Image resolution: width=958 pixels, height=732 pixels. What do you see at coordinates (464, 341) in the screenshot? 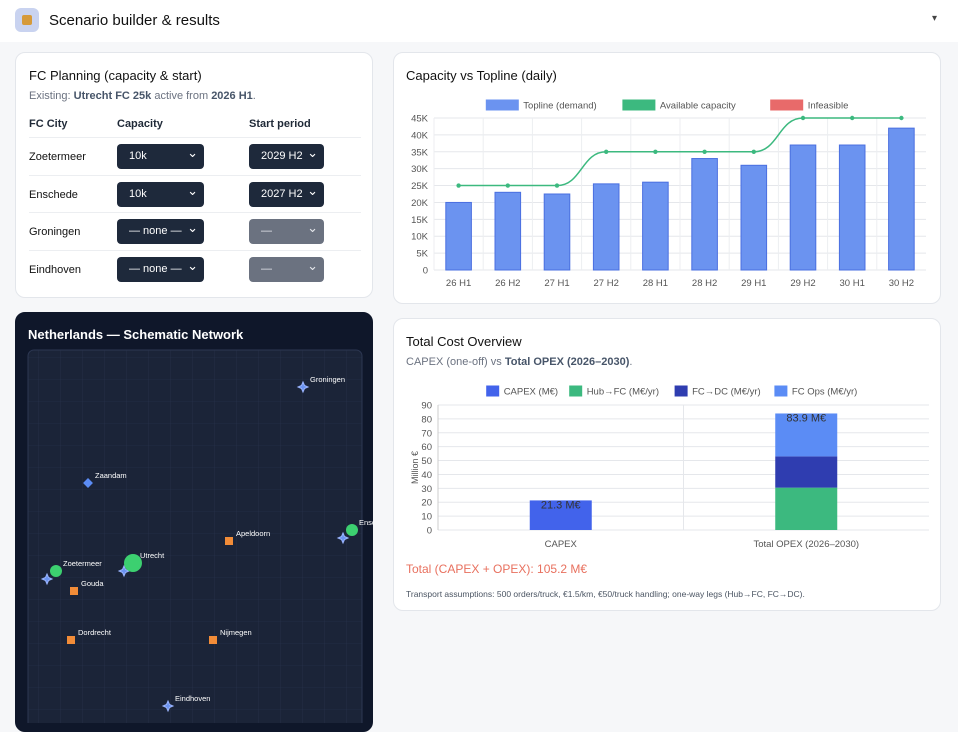
I see `chart-title: Total Cost Overview` at bounding box center [464, 341].